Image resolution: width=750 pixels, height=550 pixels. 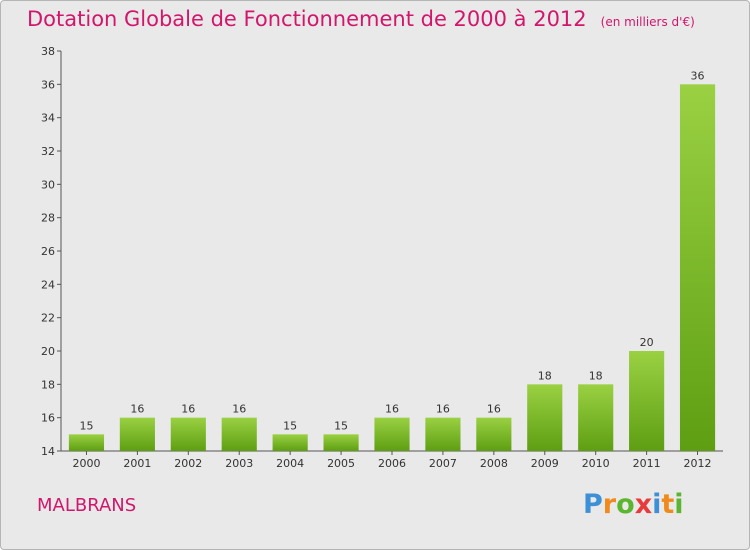 I want to click on x-tick-label: 2005, so click(x=341, y=463).